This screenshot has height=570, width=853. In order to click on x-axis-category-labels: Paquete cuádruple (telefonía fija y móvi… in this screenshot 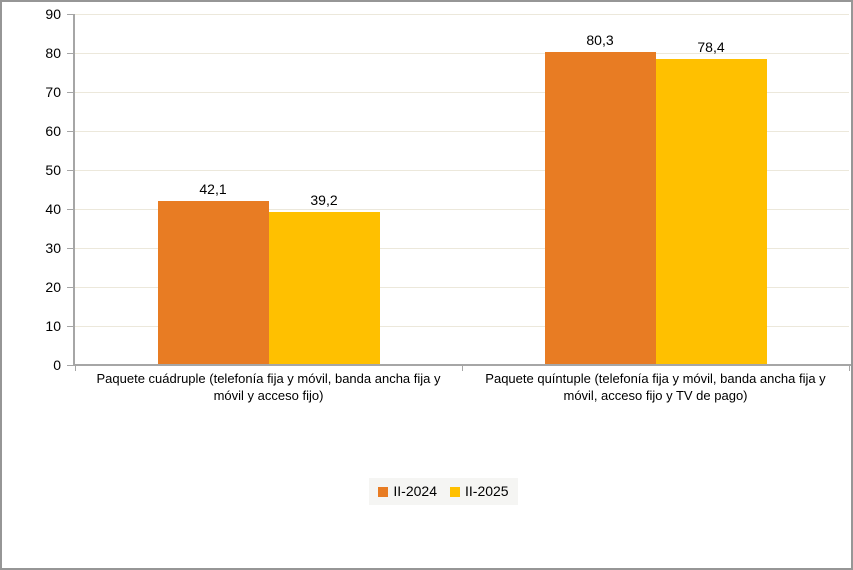, I will do `click(462, 388)`.